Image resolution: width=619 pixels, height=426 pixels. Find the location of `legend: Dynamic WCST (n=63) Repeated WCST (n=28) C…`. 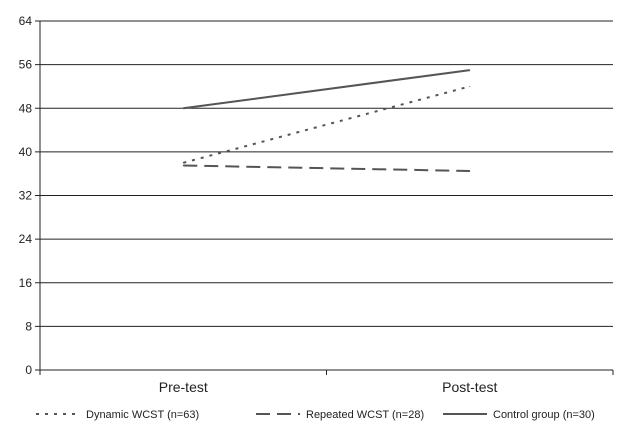

legend: Dynamic WCST (n=63) Repeated WCST (n=28) C… is located at coordinates (315, 415).